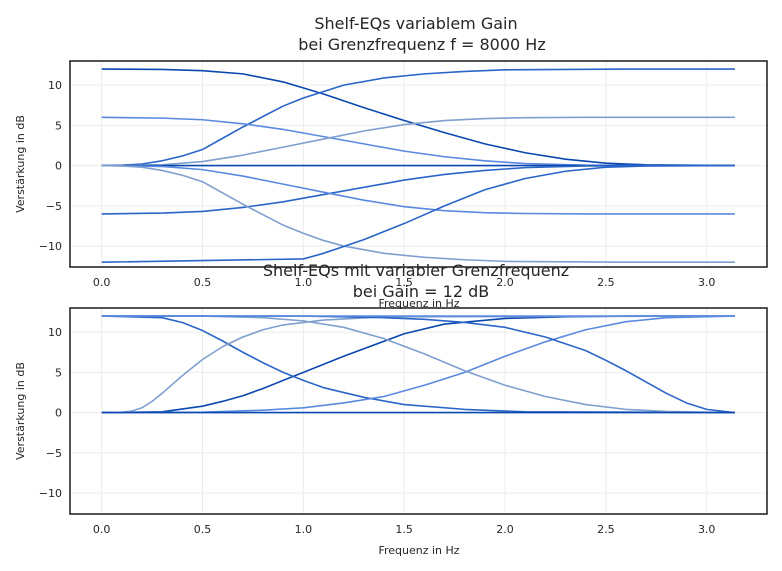 The height and width of the screenshot is (571, 782). I want to click on chart-1-x-ticks: 0.0 0.5 1.0 1.5 2.0 2.5 3.0, so click(404, 282).